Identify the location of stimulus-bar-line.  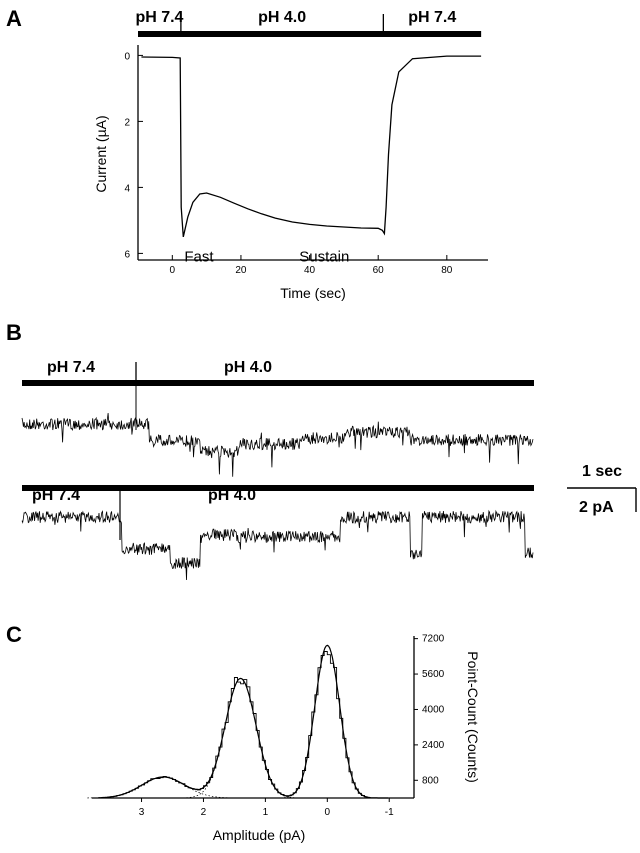
(310, 34).